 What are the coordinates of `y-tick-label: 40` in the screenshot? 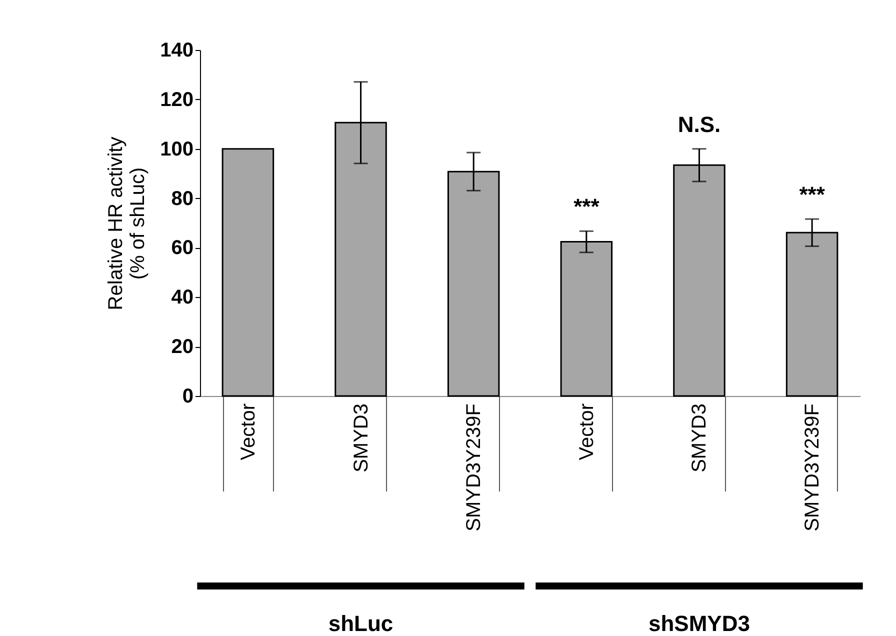 It's located at (182, 297).